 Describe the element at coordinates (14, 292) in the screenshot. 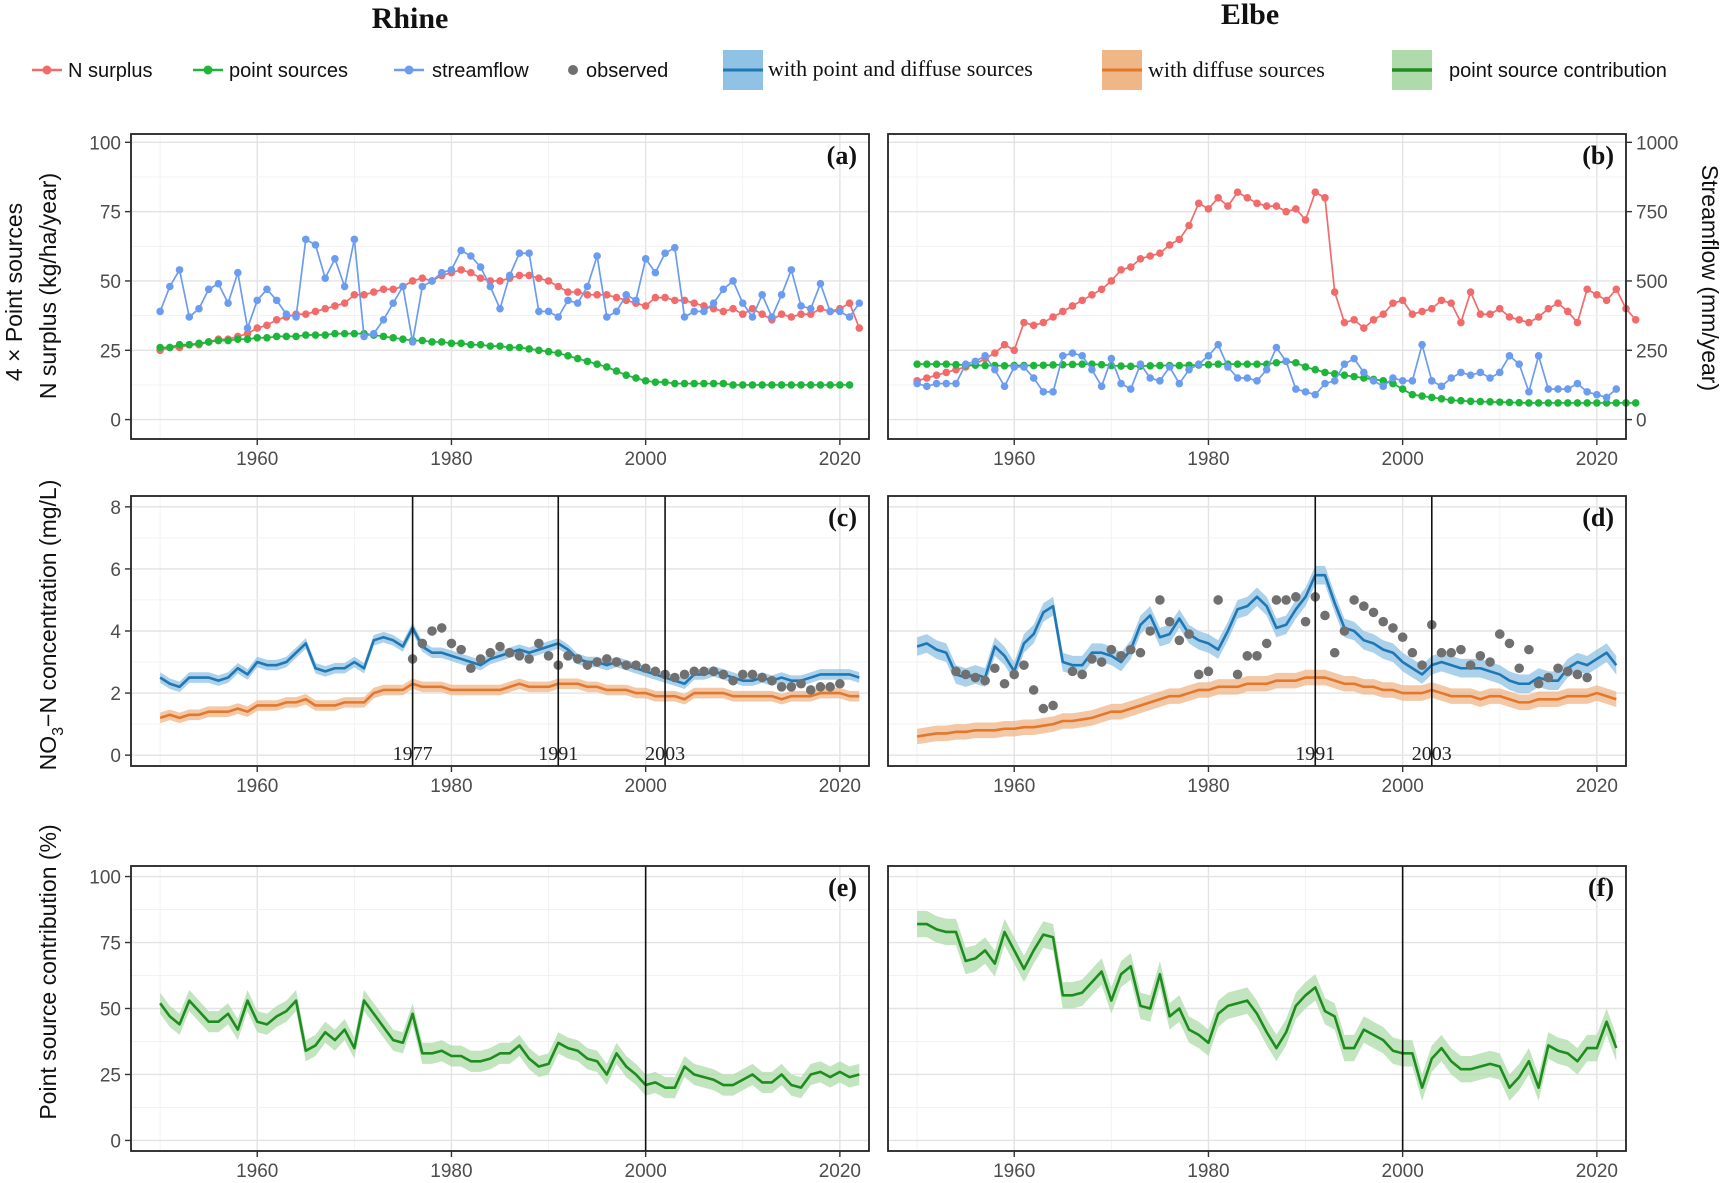

I see `axis-title-top-left-line1: 4 × Point sources` at that location.